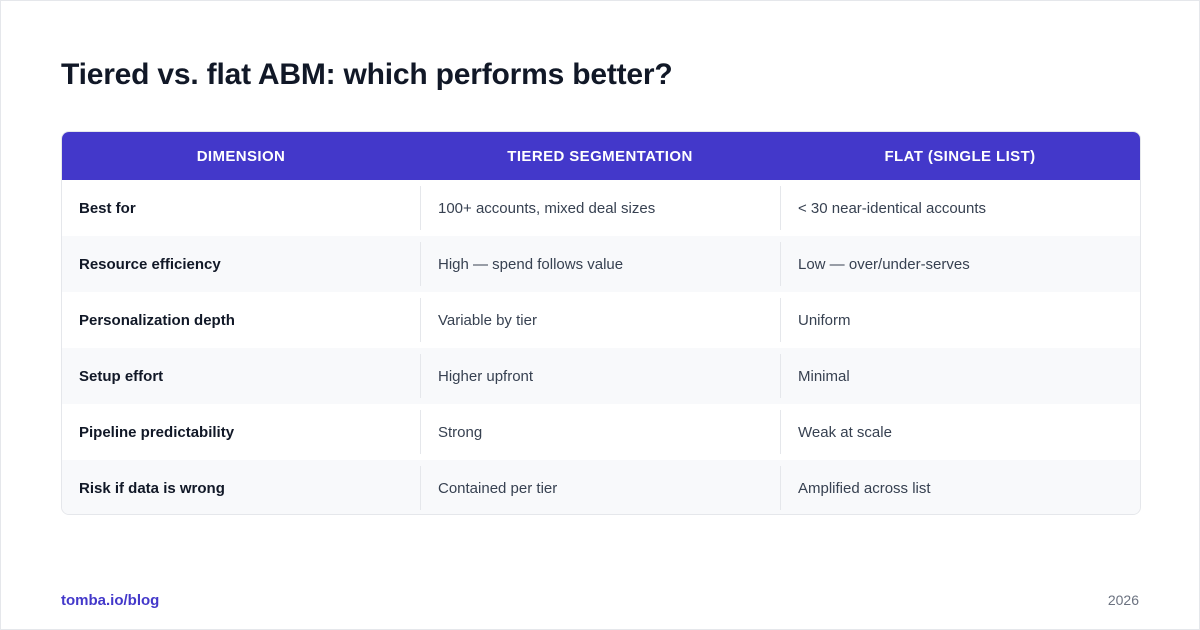  What do you see at coordinates (150, 264) in the screenshot?
I see `dimension-cell: Resource efficiency` at bounding box center [150, 264].